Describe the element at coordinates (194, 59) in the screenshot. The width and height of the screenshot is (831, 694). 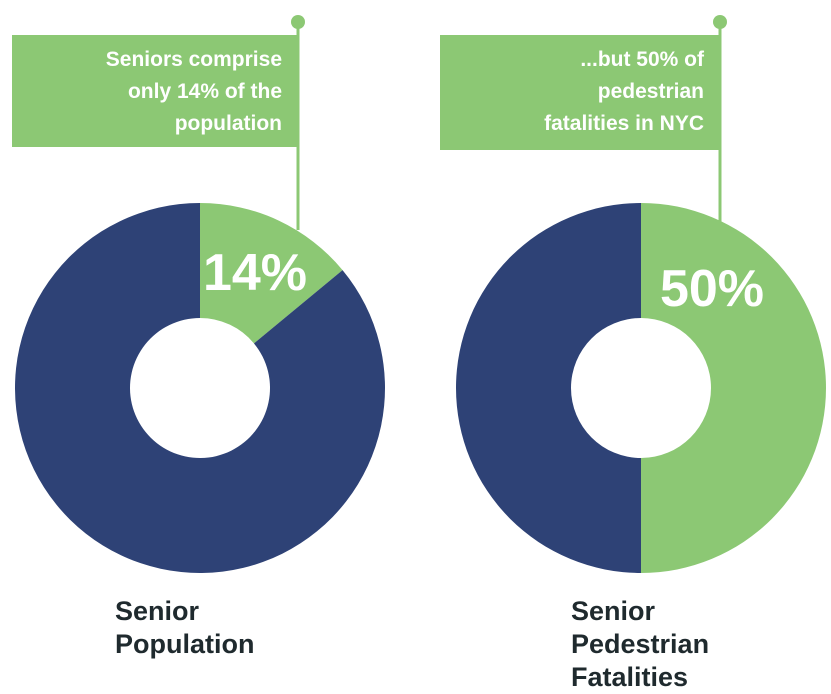
I see `callout-line: Seniors comprise` at that location.